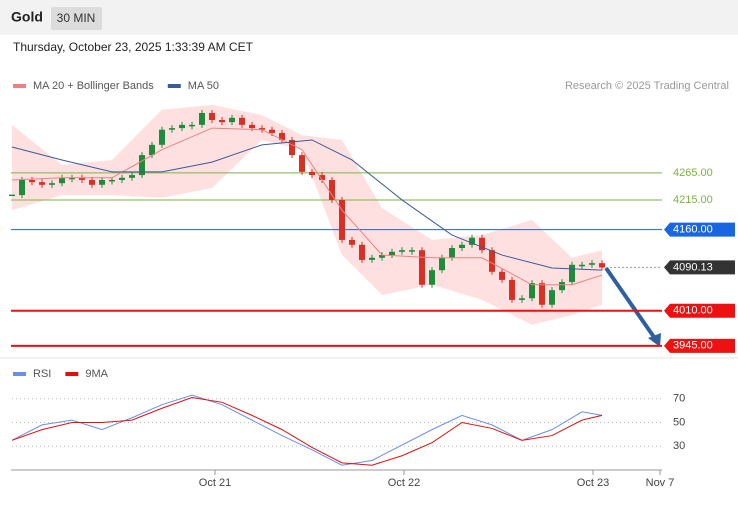 The image size is (738, 505). What do you see at coordinates (404, 483) in the screenshot?
I see `x-tick-label: Oct 22` at bounding box center [404, 483].